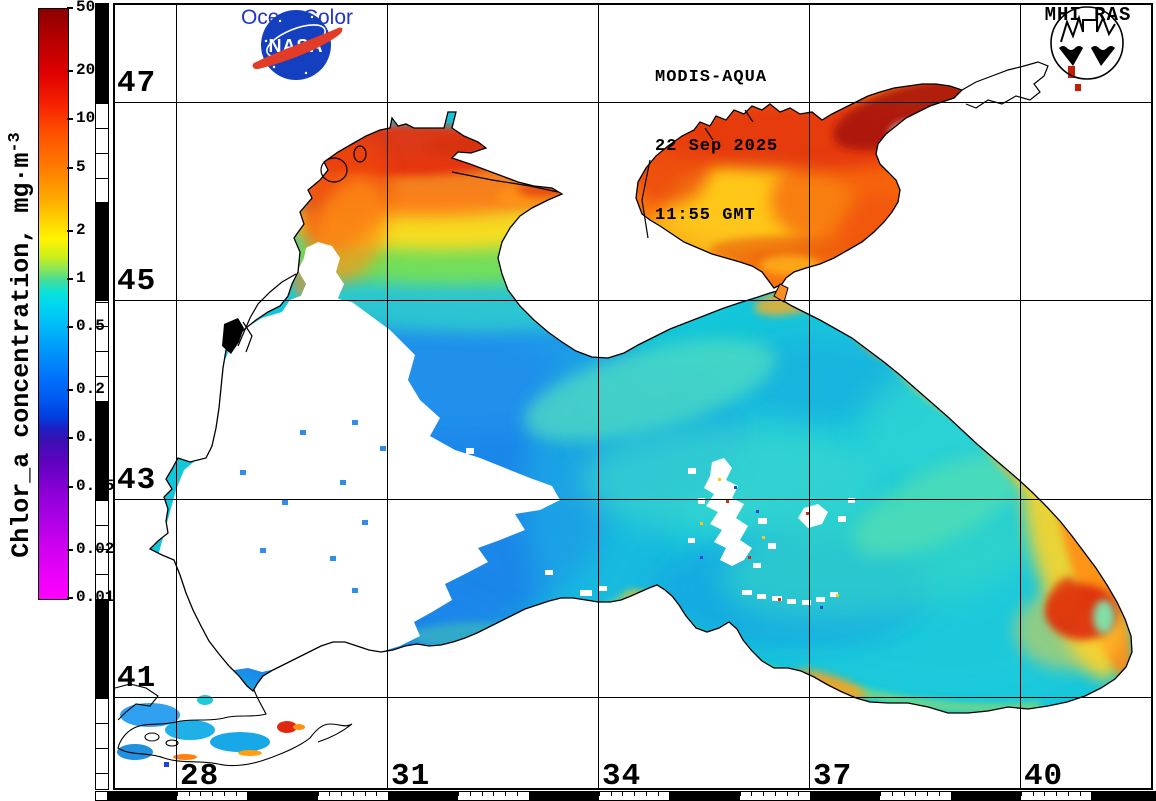 Image resolution: width=1156 pixels, height=801 pixels. What do you see at coordinates (1043, 776) in the screenshot?
I see `longitude-label: 40` at bounding box center [1043, 776].